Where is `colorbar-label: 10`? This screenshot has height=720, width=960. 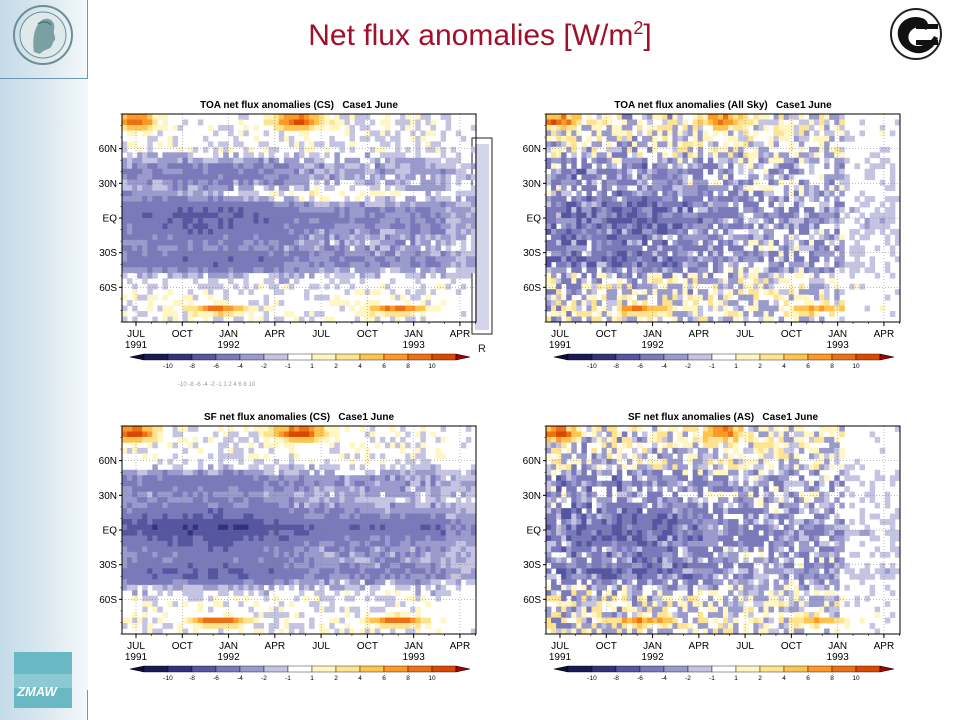 colorbar-label: 10 is located at coordinates (856, 366).